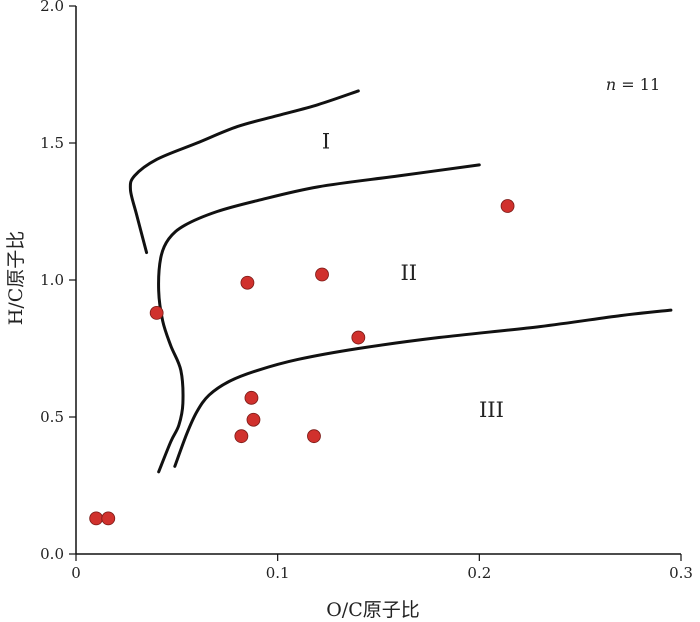 This screenshot has width=700, height=622. I want to click on boundary-curve-I, so click(244, 172).